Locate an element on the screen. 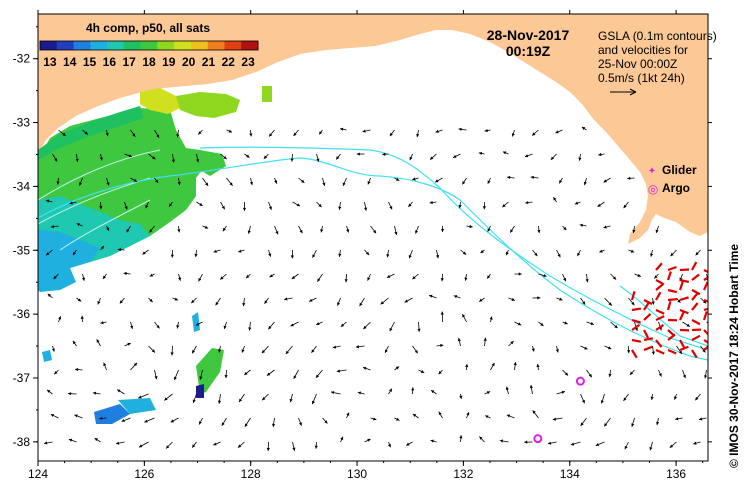 This screenshot has height=496, width=749. legend-glider-label: Glider is located at coordinates (679, 170).